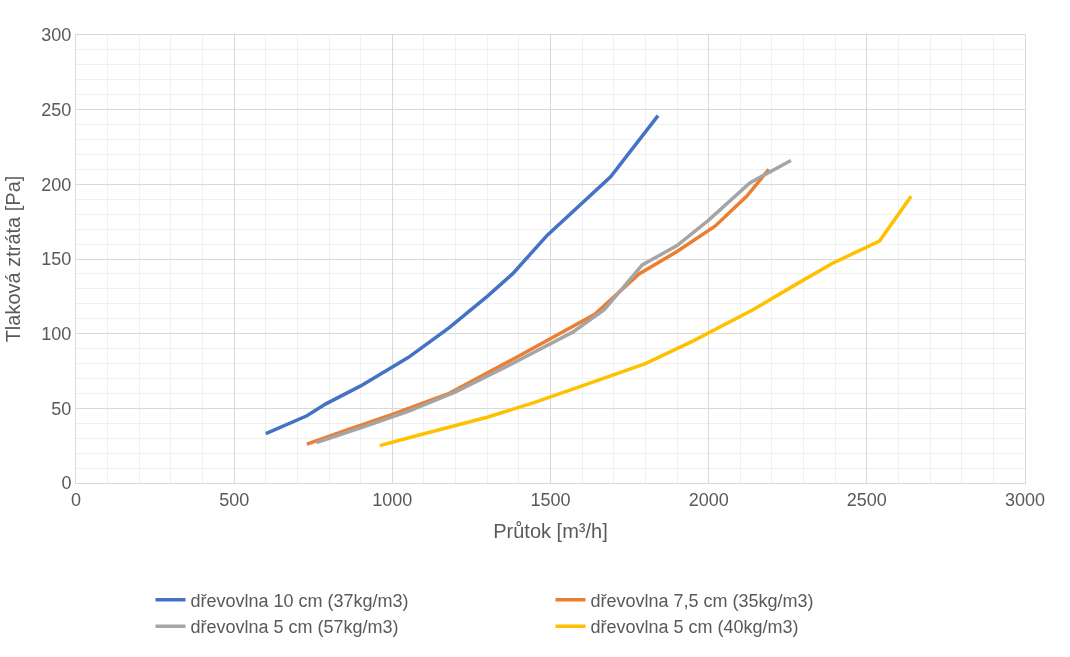 Image resolution: width=1070 pixels, height=657 pixels. What do you see at coordinates (56, 184) in the screenshot?
I see `y-tick-label: 200` at bounding box center [56, 184].